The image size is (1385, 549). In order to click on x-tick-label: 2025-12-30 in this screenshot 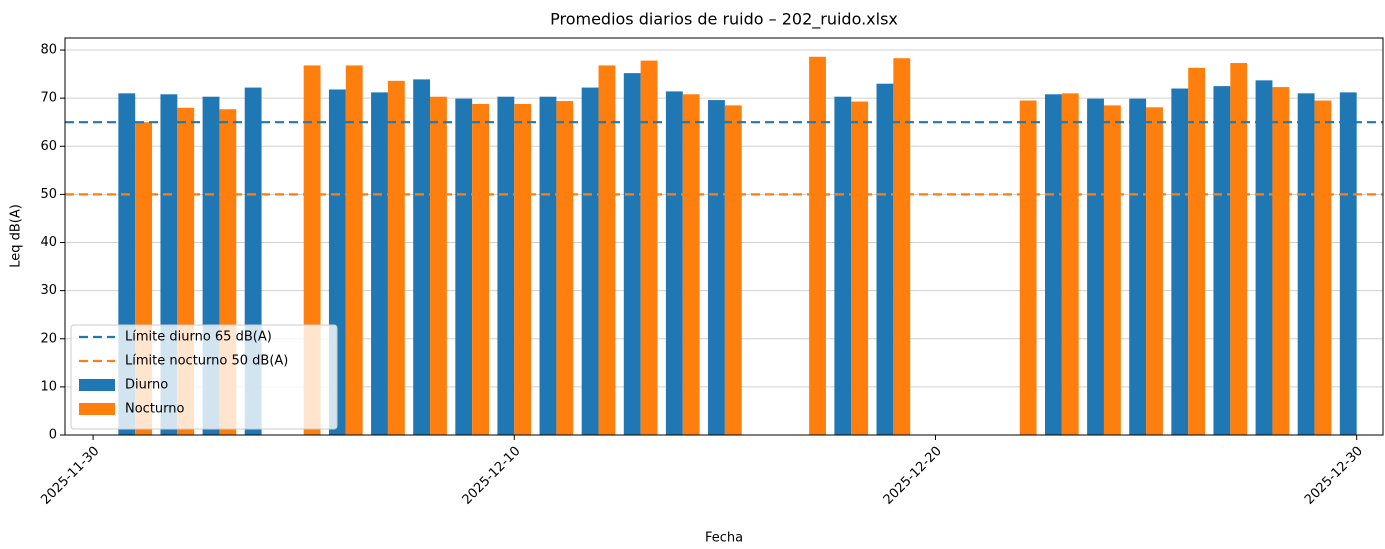, I will do `click(1334, 476)`.